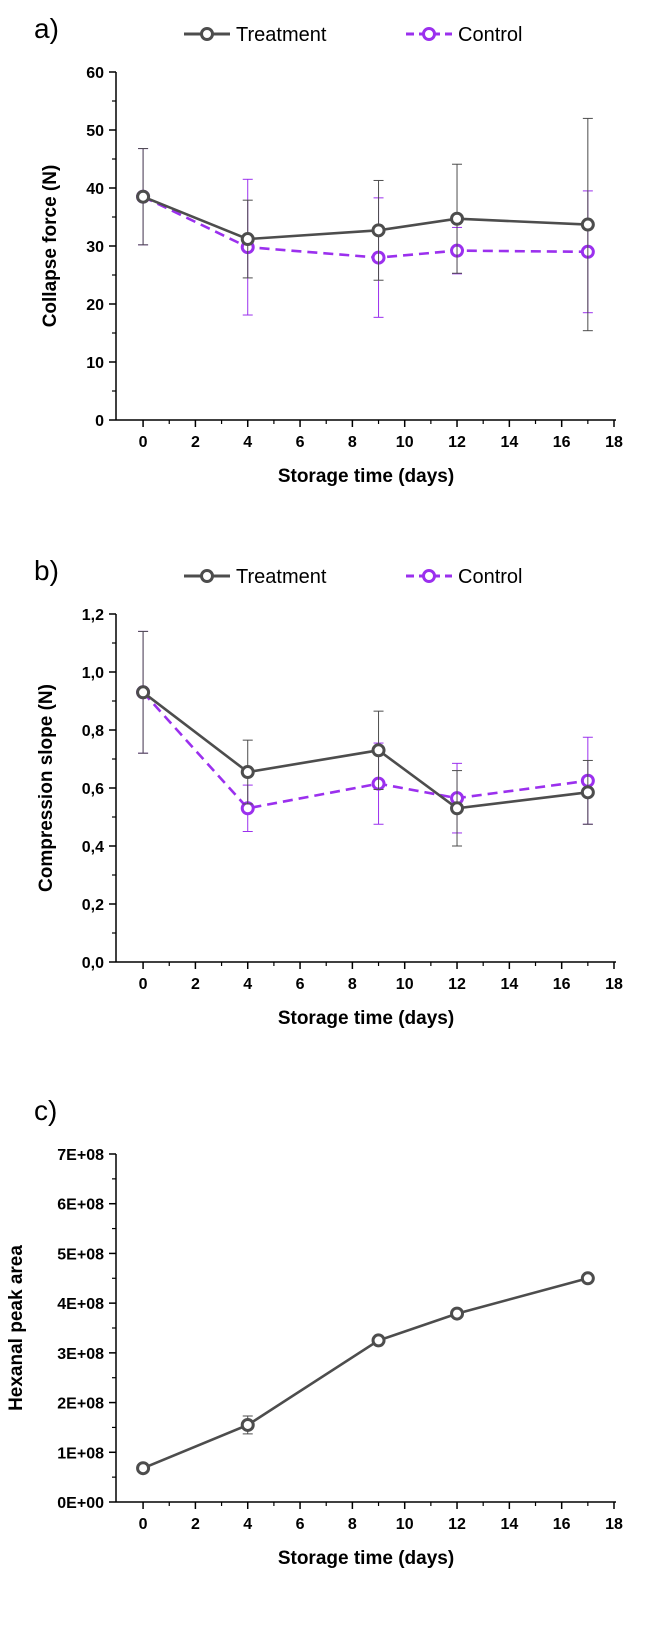 The width and height of the screenshot is (658, 1652). Describe the element at coordinates (80, 1404) in the screenshot. I see `y-tick-label: 2E+08` at that location.